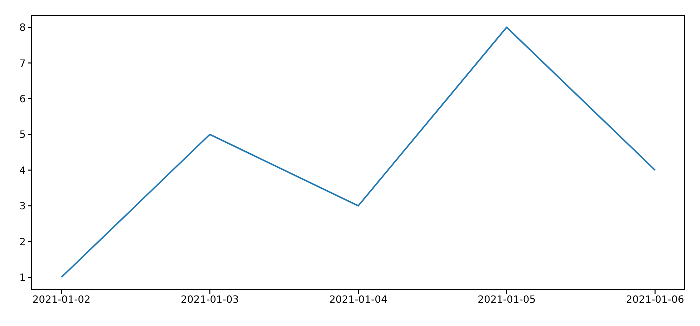 Image resolution: width=700 pixels, height=326 pixels. I want to click on y-tick-label: 4, so click(23, 171).